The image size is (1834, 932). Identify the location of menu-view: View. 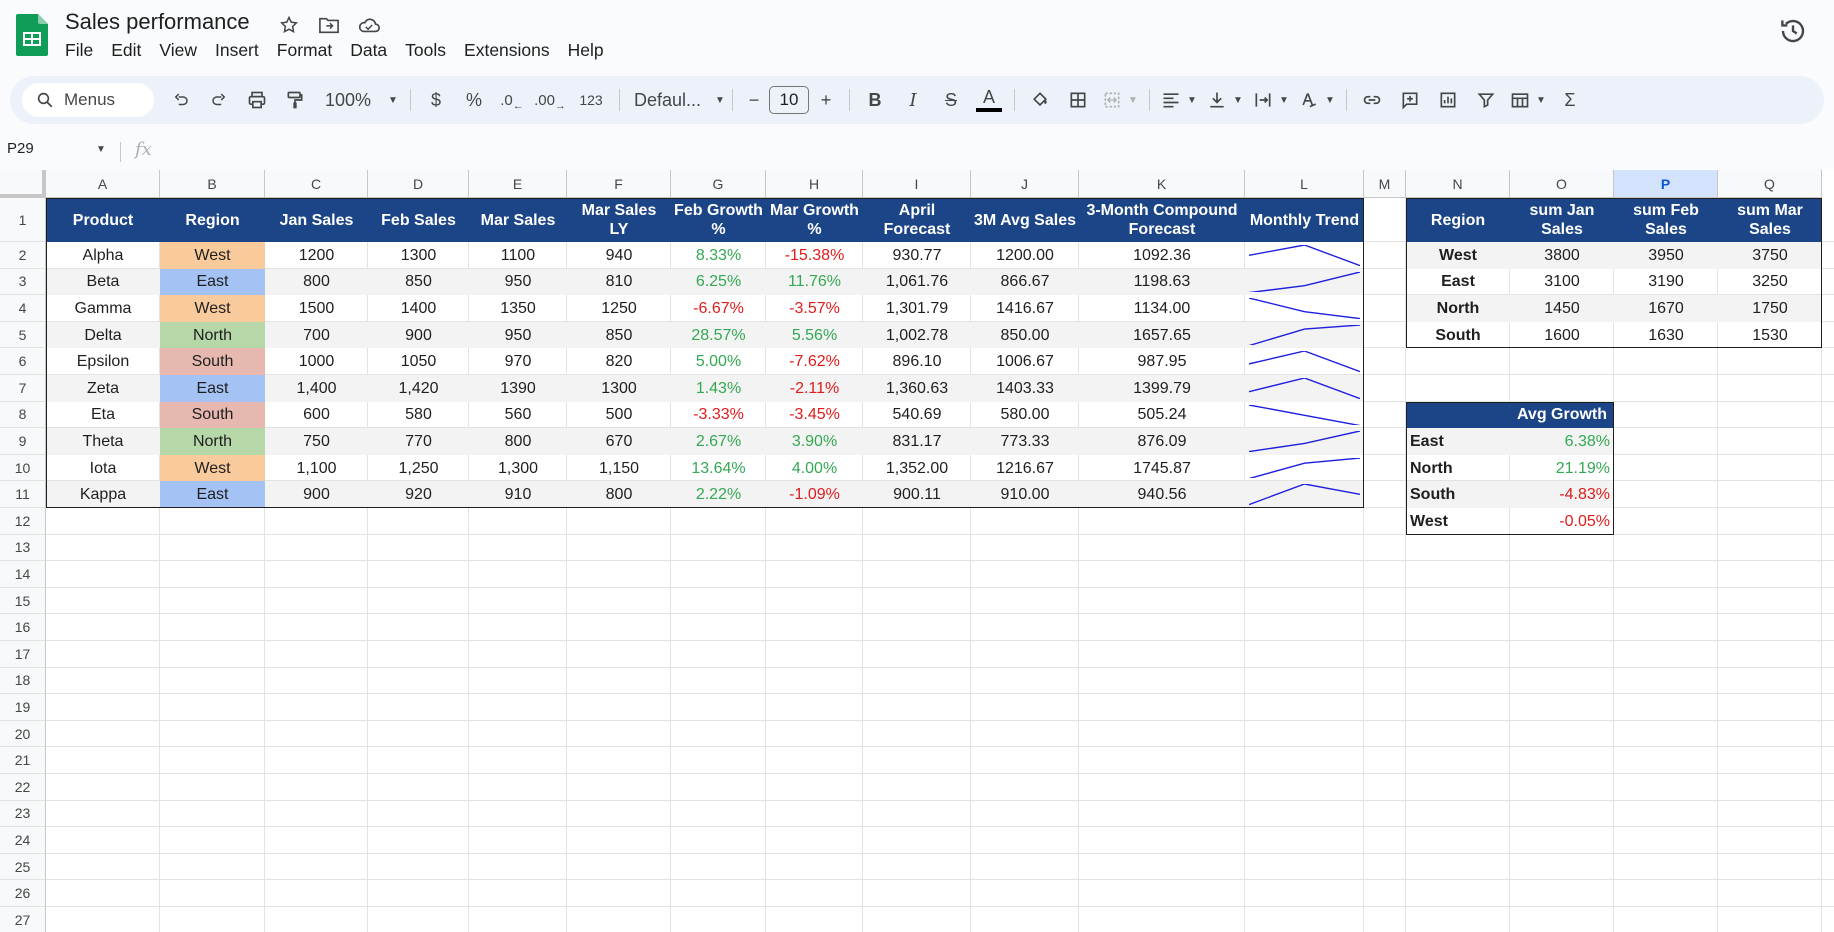
(178, 50).